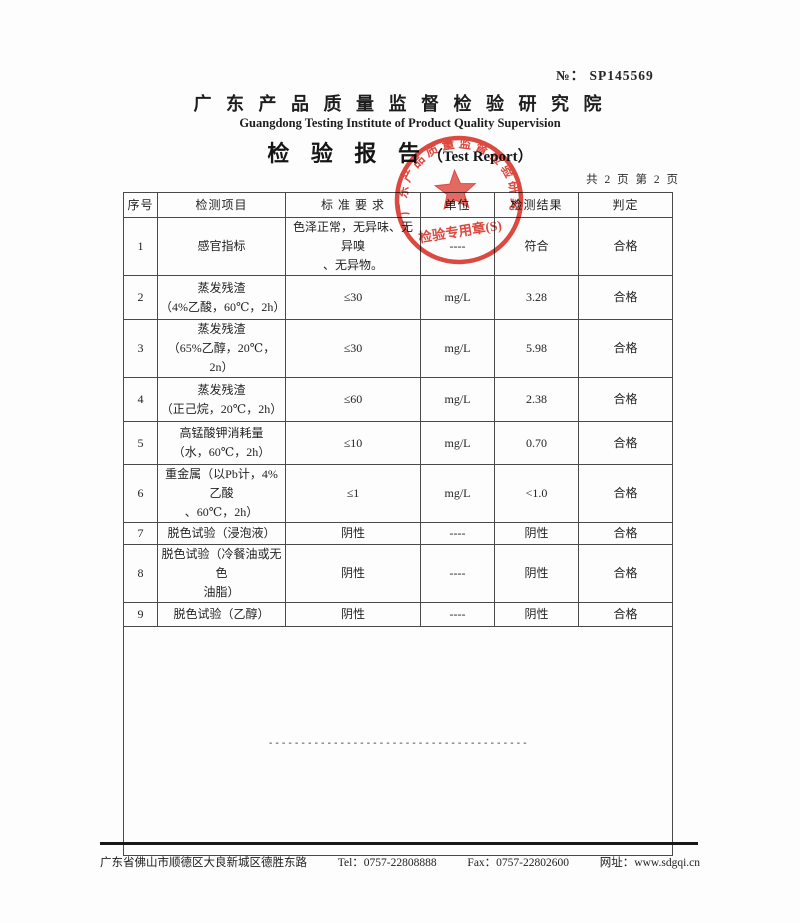 This screenshot has height=923, width=800. I want to click on table-row: 8 脱色试验（冷餐油或无色 油脂） 阴性 ---- 阴性 合格, so click(398, 573).